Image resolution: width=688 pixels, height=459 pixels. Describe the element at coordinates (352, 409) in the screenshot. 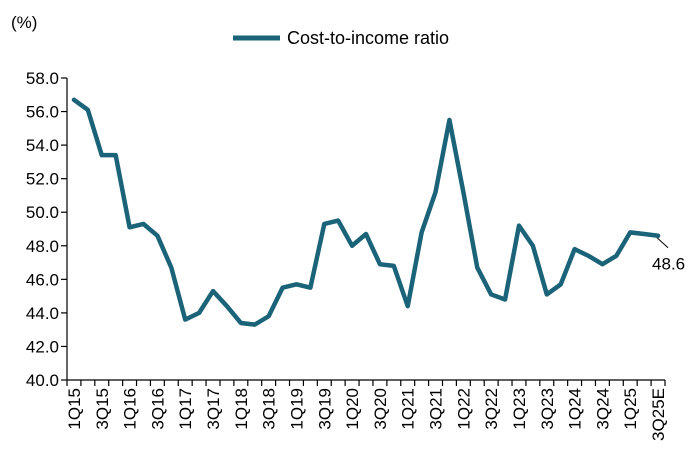

I see `x-tick-label: 1Q20` at that location.